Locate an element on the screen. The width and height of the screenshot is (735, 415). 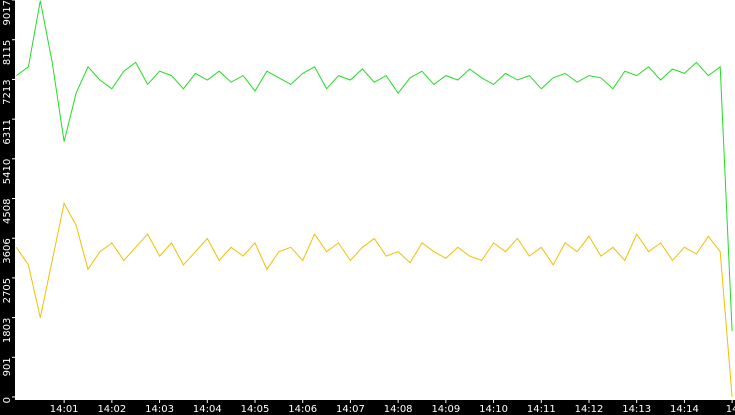
x-tick-label: 14:02 is located at coordinates (111, 409).